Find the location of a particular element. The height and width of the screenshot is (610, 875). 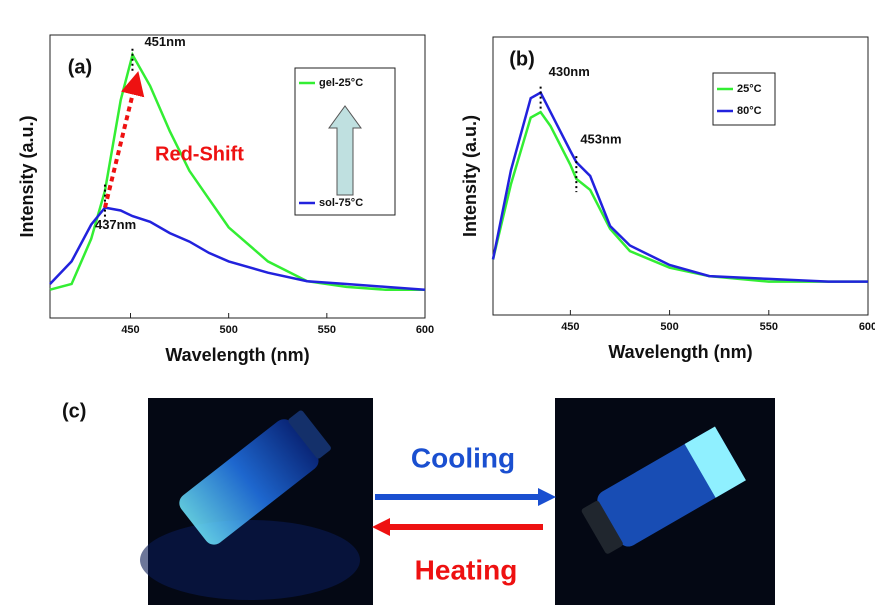

panel-label: (b) is located at coordinates (522, 59).